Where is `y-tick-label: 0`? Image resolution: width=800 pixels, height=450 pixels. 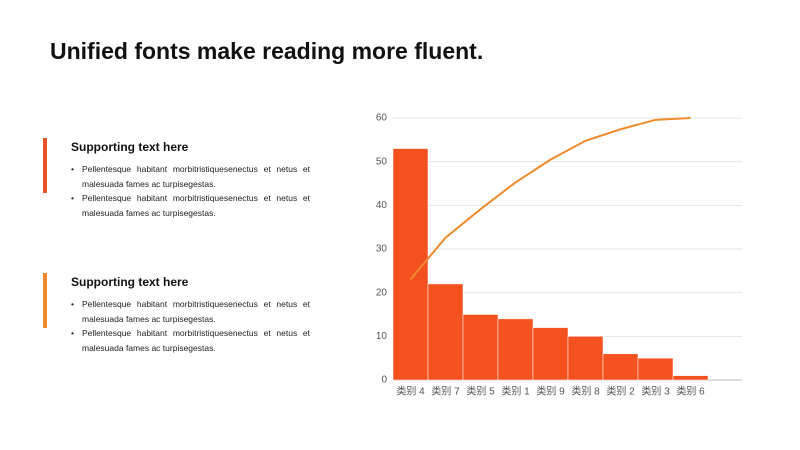
y-tick-label: 0 is located at coordinates (384, 380).